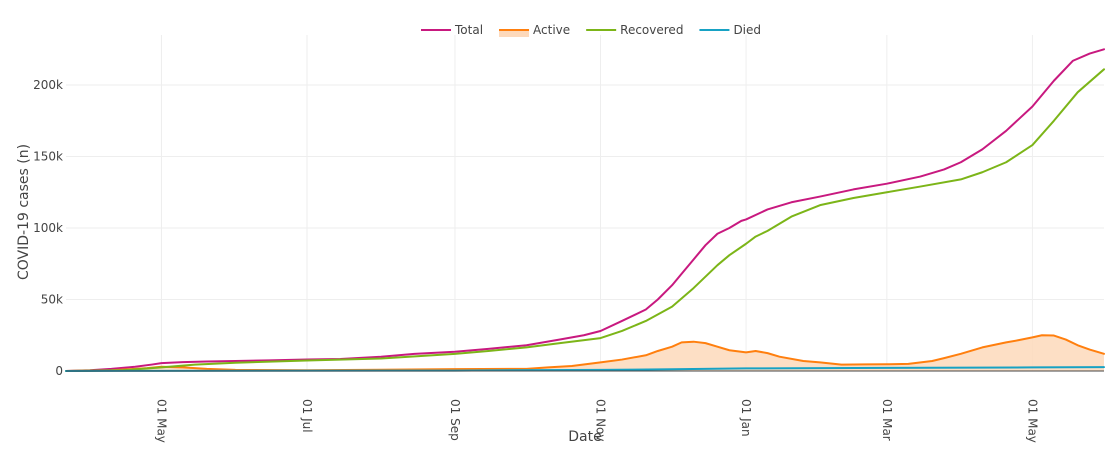 The width and height of the screenshot is (1109, 453). Describe the element at coordinates (747, 30) in the screenshot. I see `legend-label: Died` at that location.